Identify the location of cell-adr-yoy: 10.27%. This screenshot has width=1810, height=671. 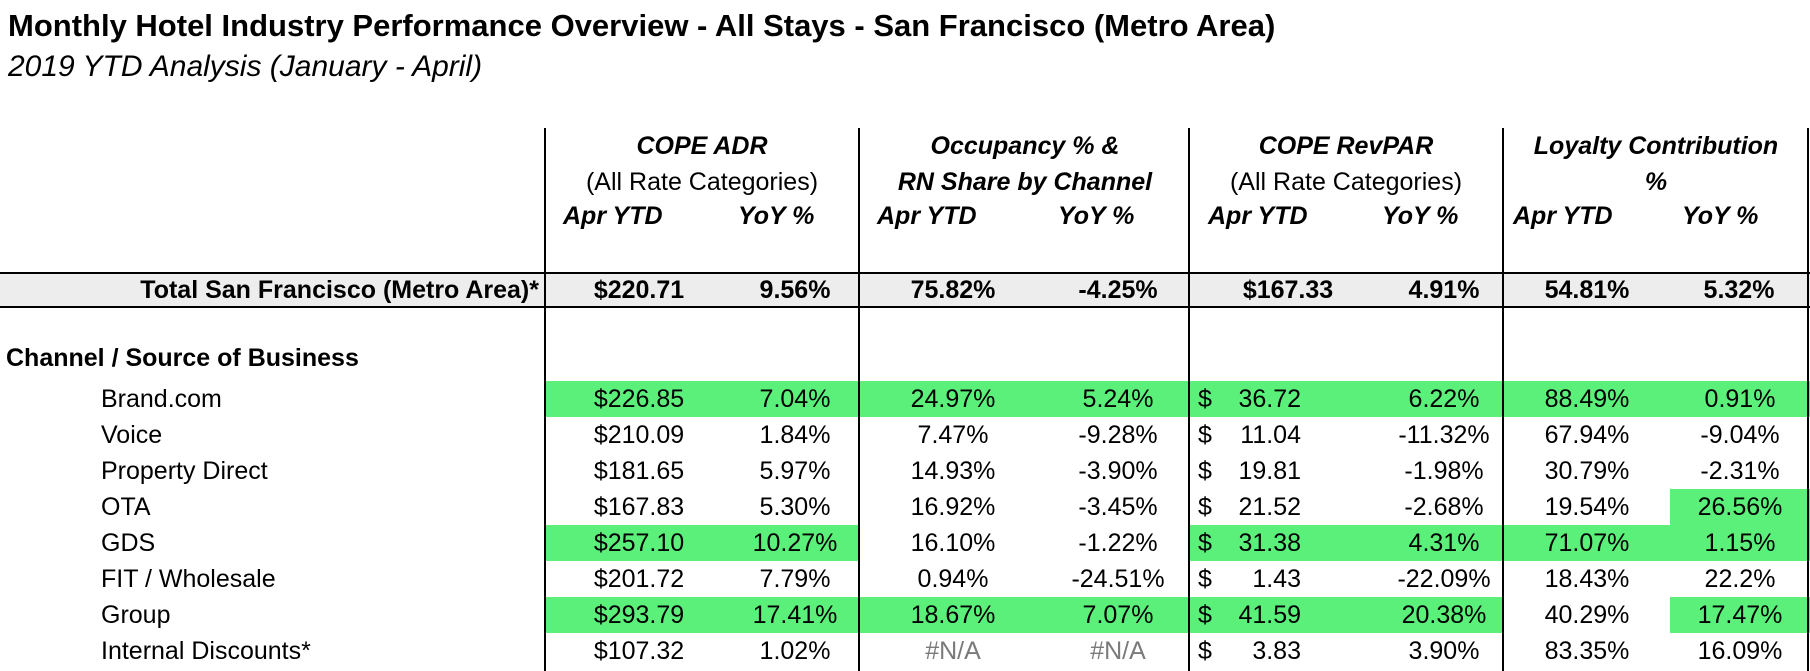
(795, 543).